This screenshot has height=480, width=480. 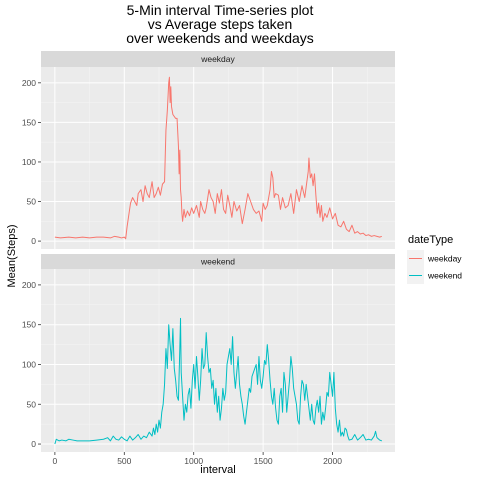 I want to click on chart-title-line: vs Average steps taken, so click(x=220, y=24).